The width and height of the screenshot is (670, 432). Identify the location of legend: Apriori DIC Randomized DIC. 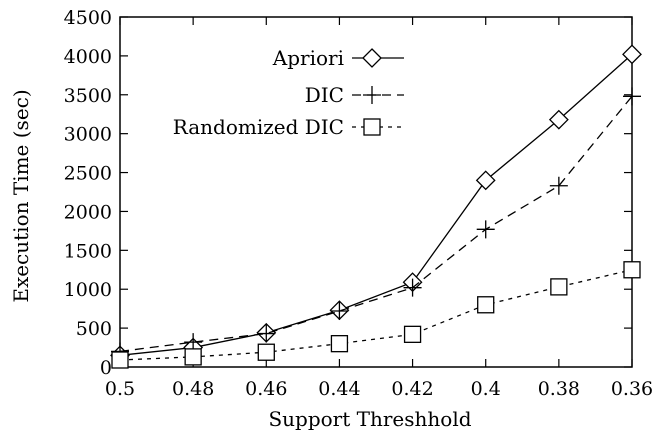
(288, 92).